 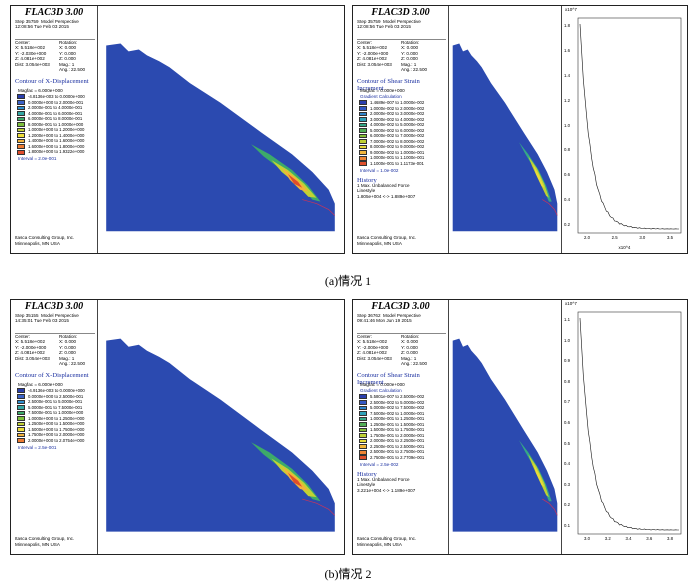 I want to click on view-value: Center:, so click(x=23, y=42).